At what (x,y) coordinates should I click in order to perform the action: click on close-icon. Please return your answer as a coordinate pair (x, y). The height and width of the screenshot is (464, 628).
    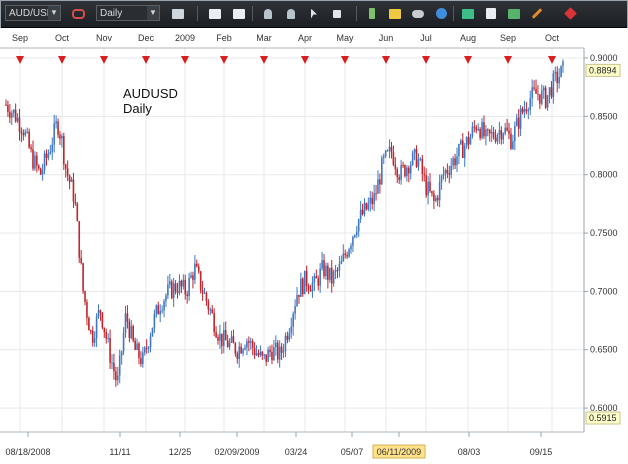
    Looking at the image, I should click on (570, 13).